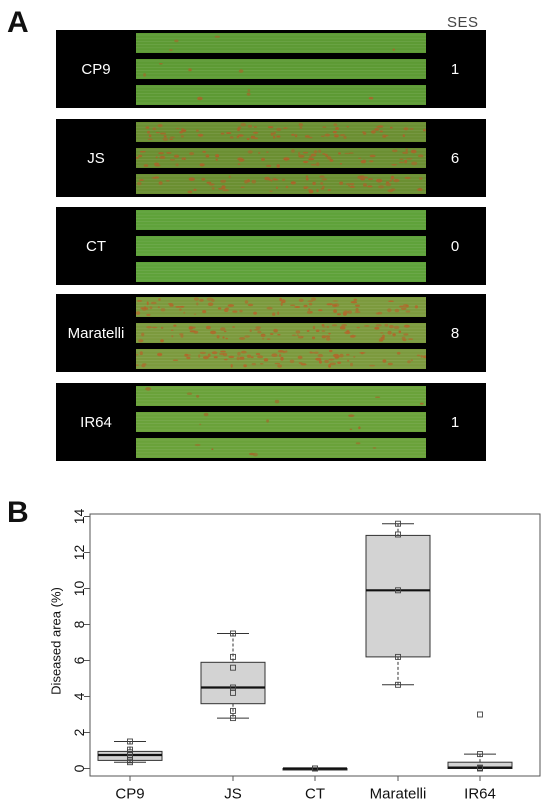 The width and height of the screenshot is (550, 807). I want to click on x-tick-label: CP9, so click(129, 794).